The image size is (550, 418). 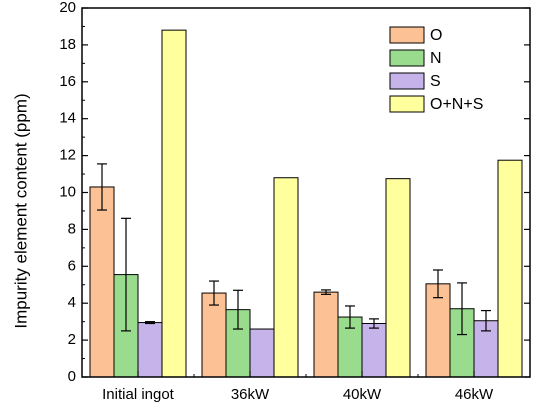 What do you see at coordinates (407, 81) in the screenshot?
I see `legend-swatch-S` at bounding box center [407, 81].